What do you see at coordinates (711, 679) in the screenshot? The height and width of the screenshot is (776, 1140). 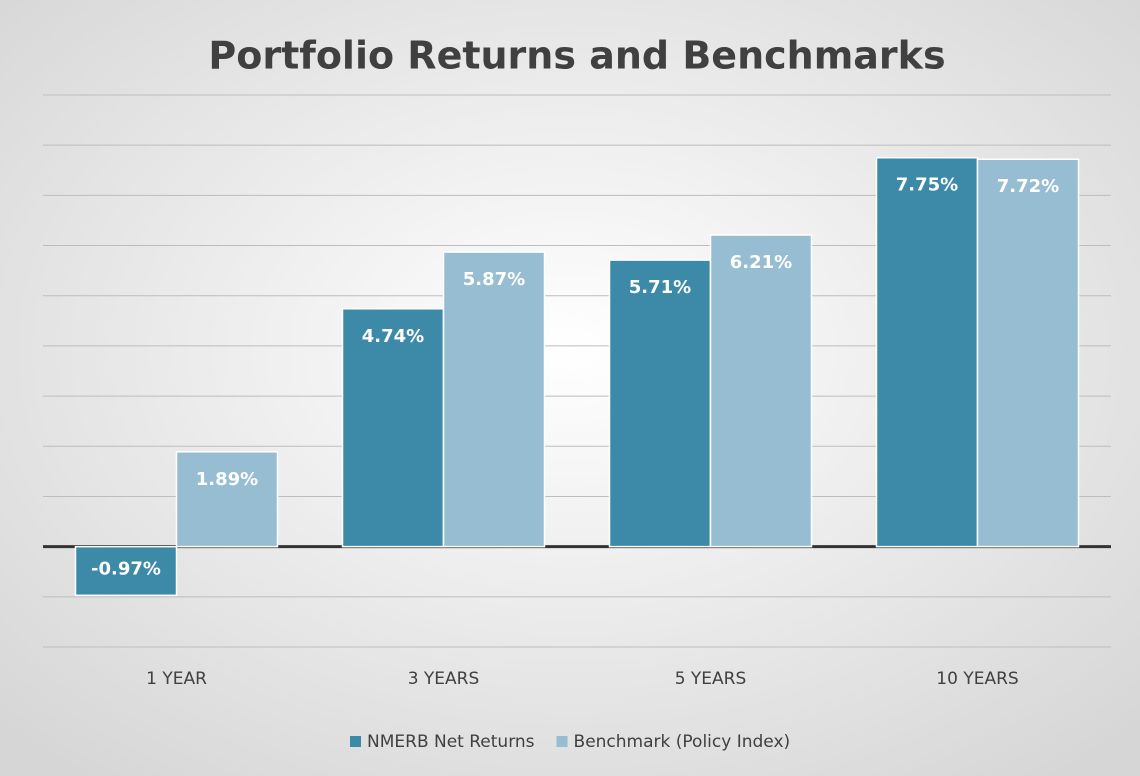 I see `x-tick-label: 5 YEARS` at bounding box center [711, 679].